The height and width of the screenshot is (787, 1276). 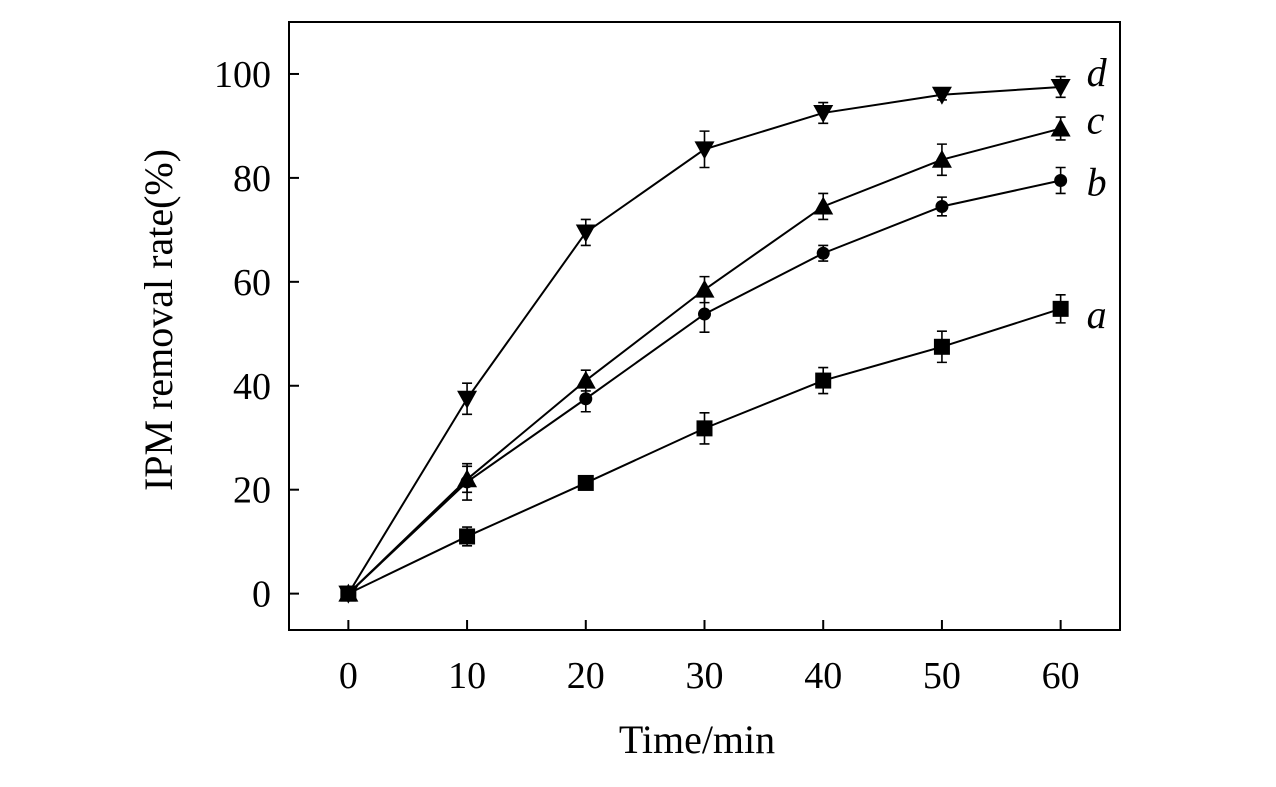 What do you see at coordinates (261, 595) in the screenshot?
I see `y-tick-label: 0` at bounding box center [261, 595].